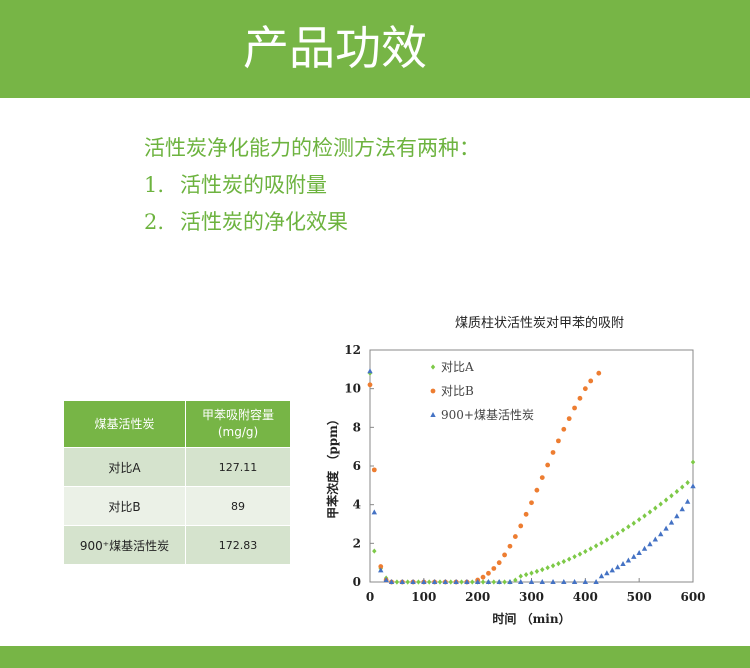 The height and width of the screenshot is (668, 750). I want to click on bottom-banner, so click(375, 657).